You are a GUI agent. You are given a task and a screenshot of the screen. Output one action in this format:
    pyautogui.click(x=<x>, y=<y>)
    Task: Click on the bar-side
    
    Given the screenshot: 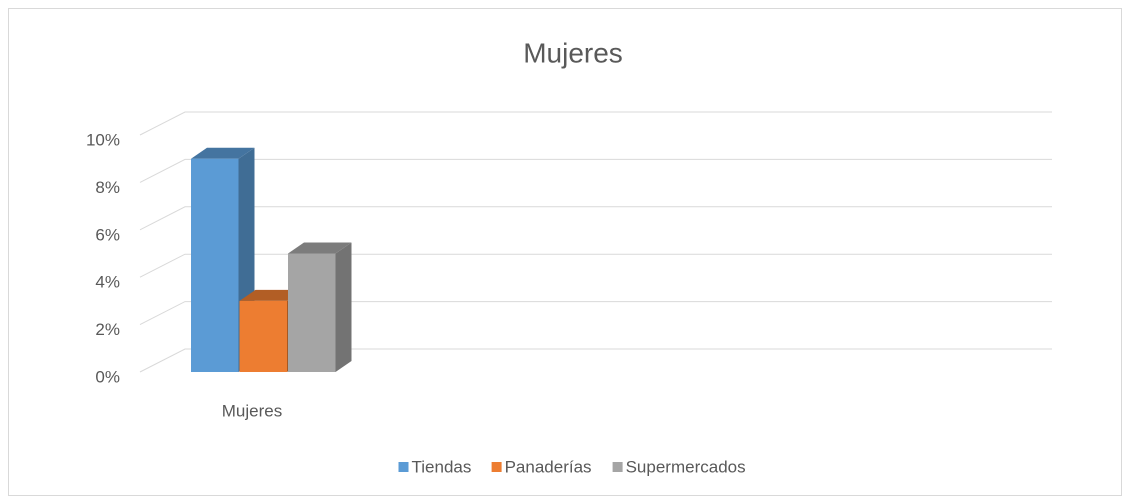 What is the action you would take?
    pyautogui.click(x=343, y=307)
    